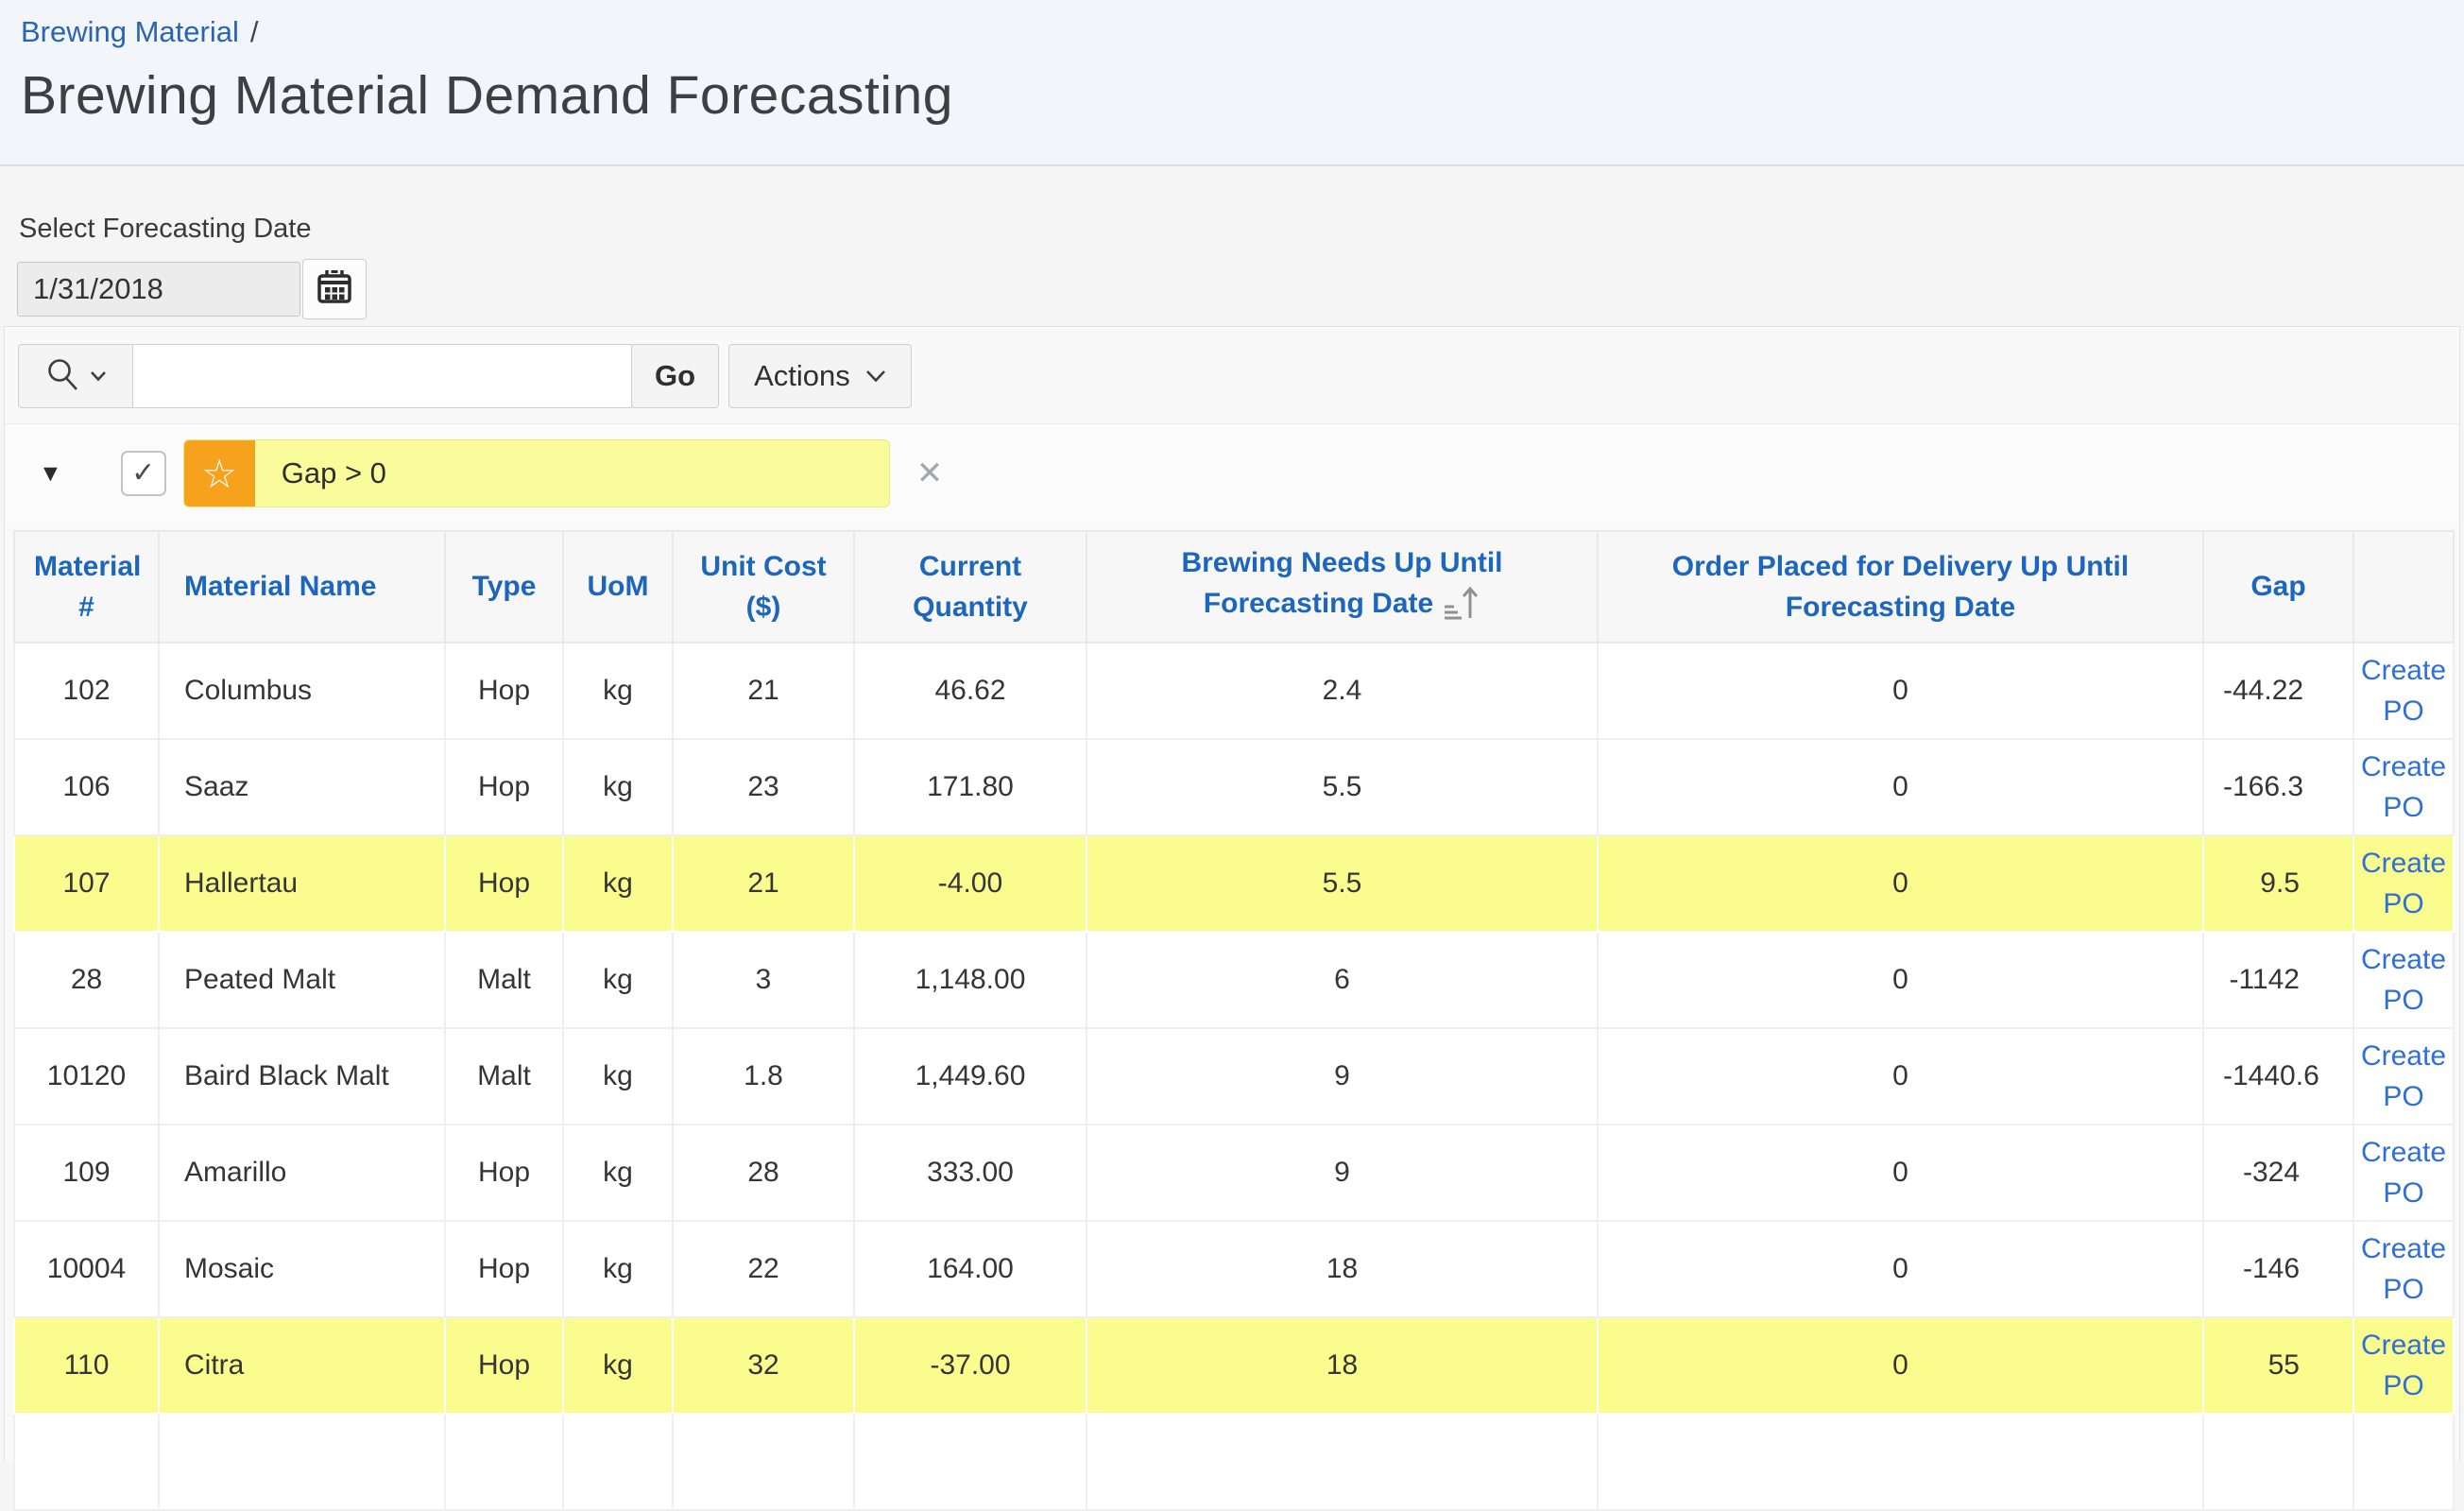 The height and width of the screenshot is (1511, 2464). I want to click on cell-unit-cost: 28, so click(764, 1173).